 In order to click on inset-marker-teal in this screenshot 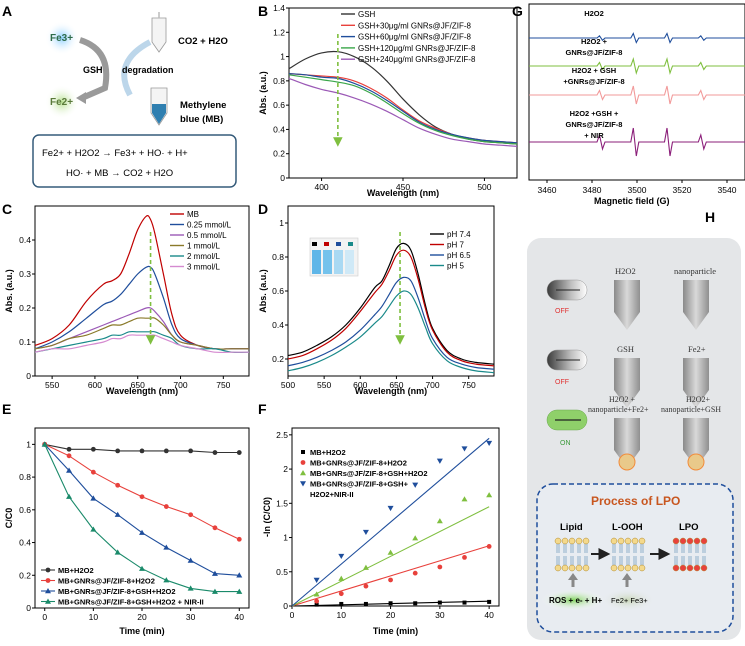, I will do `click(350, 244)`.